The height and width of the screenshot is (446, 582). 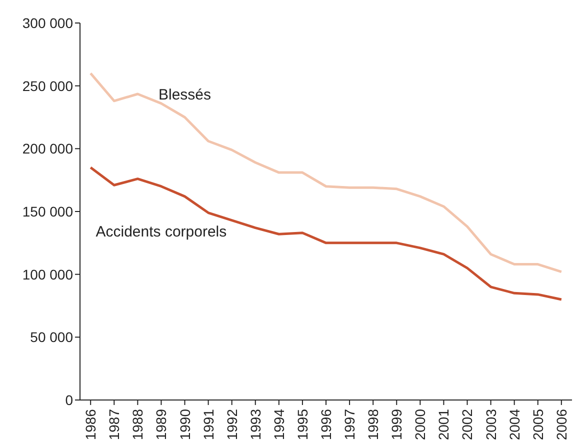 What do you see at coordinates (373, 424) in the screenshot?
I see `x-tick-label: 1998` at bounding box center [373, 424].